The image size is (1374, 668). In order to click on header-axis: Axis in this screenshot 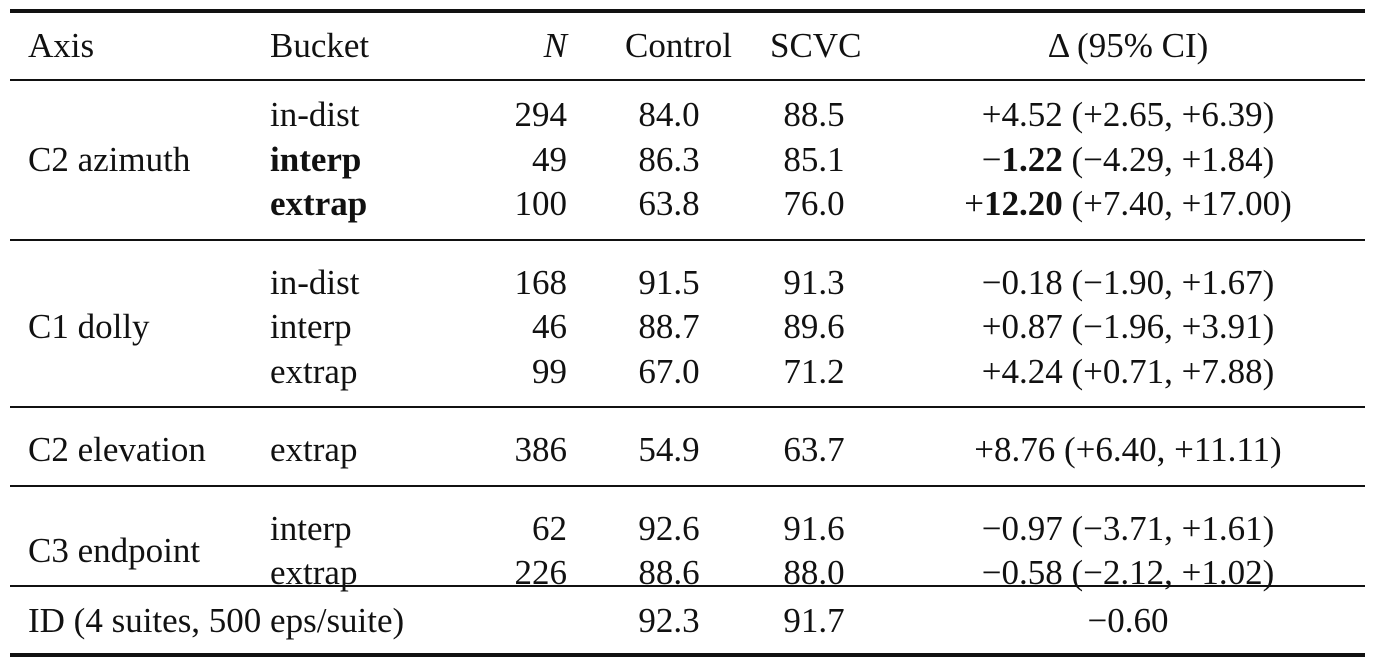, I will do `click(61, 45)`.